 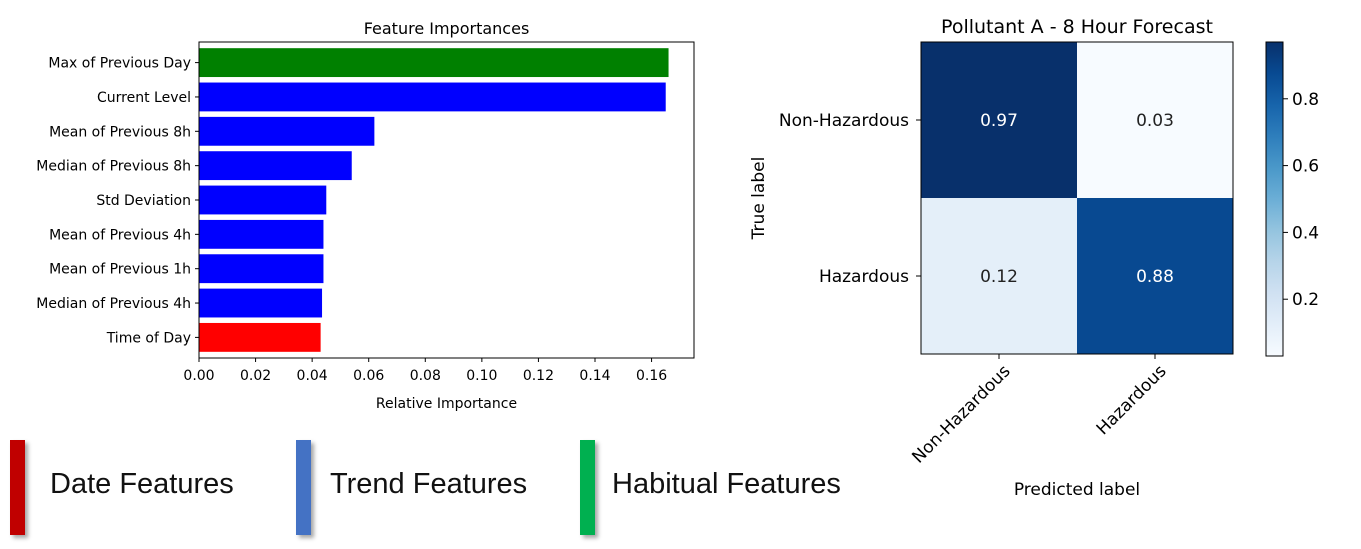 What do you see at coordinates (844, 121) in the screenshot?
I see `y-tick-label: Non-Hazardous` at bounding box center [844, 121].